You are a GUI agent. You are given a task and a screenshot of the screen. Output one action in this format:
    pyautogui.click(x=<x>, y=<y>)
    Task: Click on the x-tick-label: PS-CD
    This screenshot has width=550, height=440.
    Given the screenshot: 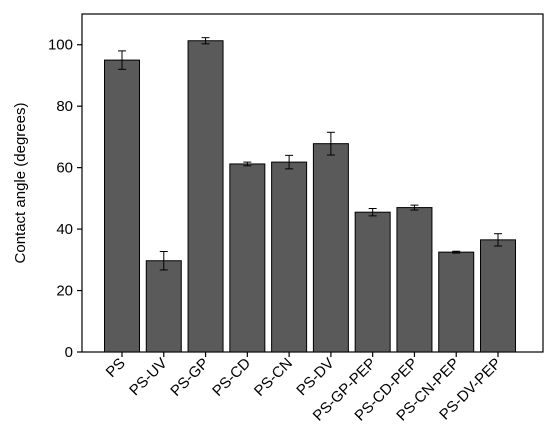 What is the action you would take?
    pyautogui.click(x=231, y=377)
    